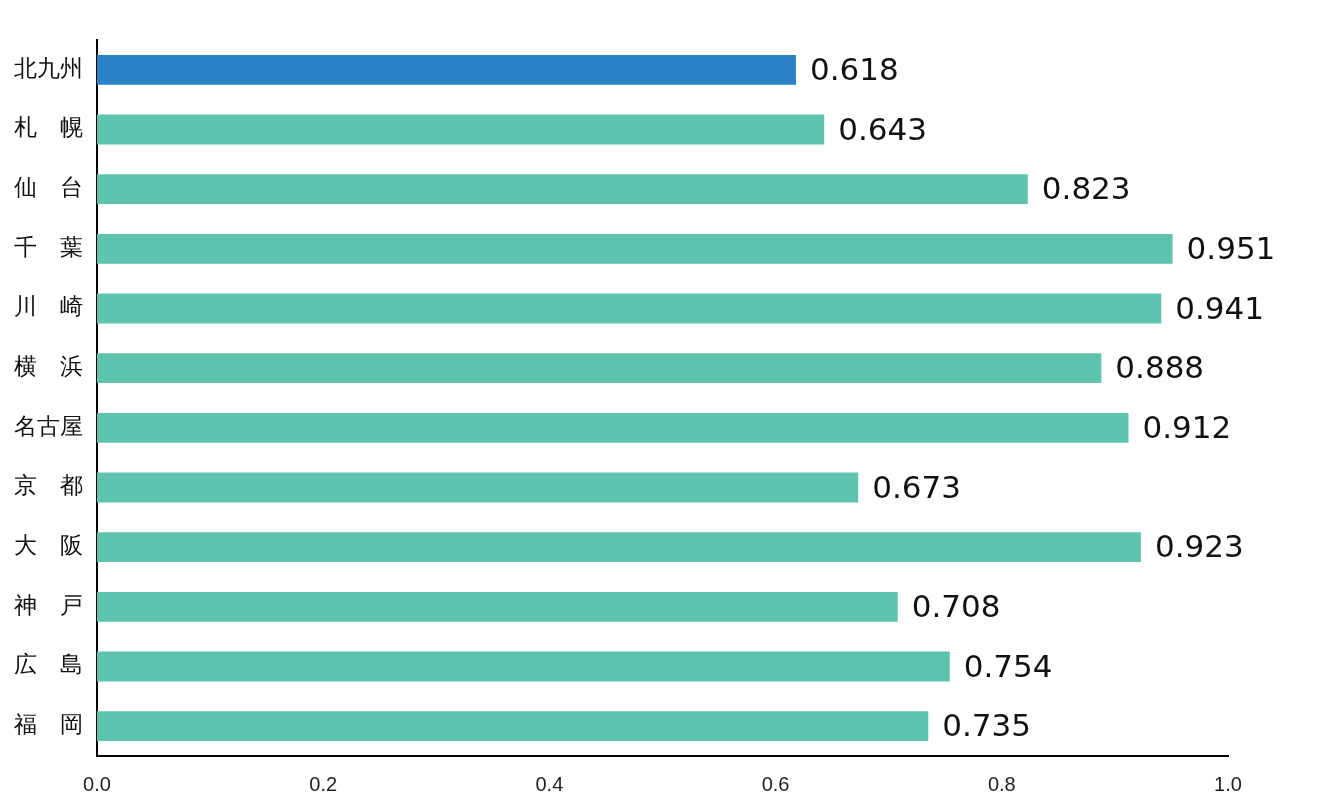 This screenshot has height=802, width=1318. Describe the element at coordinates (1008, 665) in the screenshot. I see `data-label: 0.754` at that location.